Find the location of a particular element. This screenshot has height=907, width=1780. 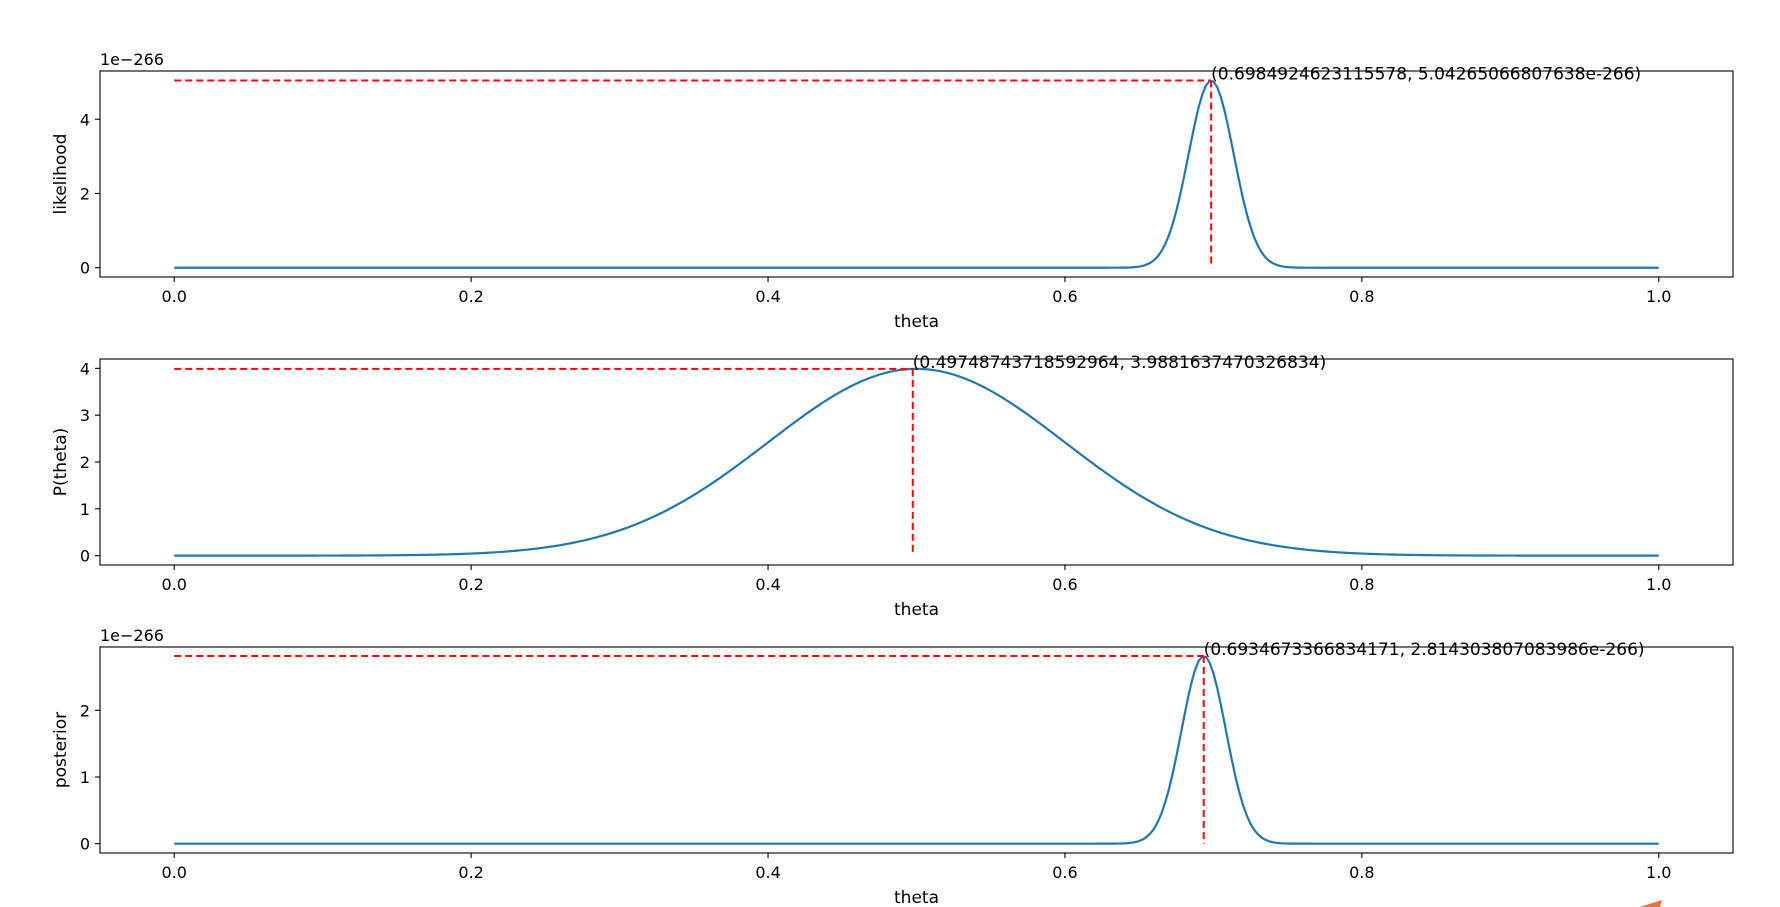

y-axis-label: P(theta) is located at coordinates (61, 462).